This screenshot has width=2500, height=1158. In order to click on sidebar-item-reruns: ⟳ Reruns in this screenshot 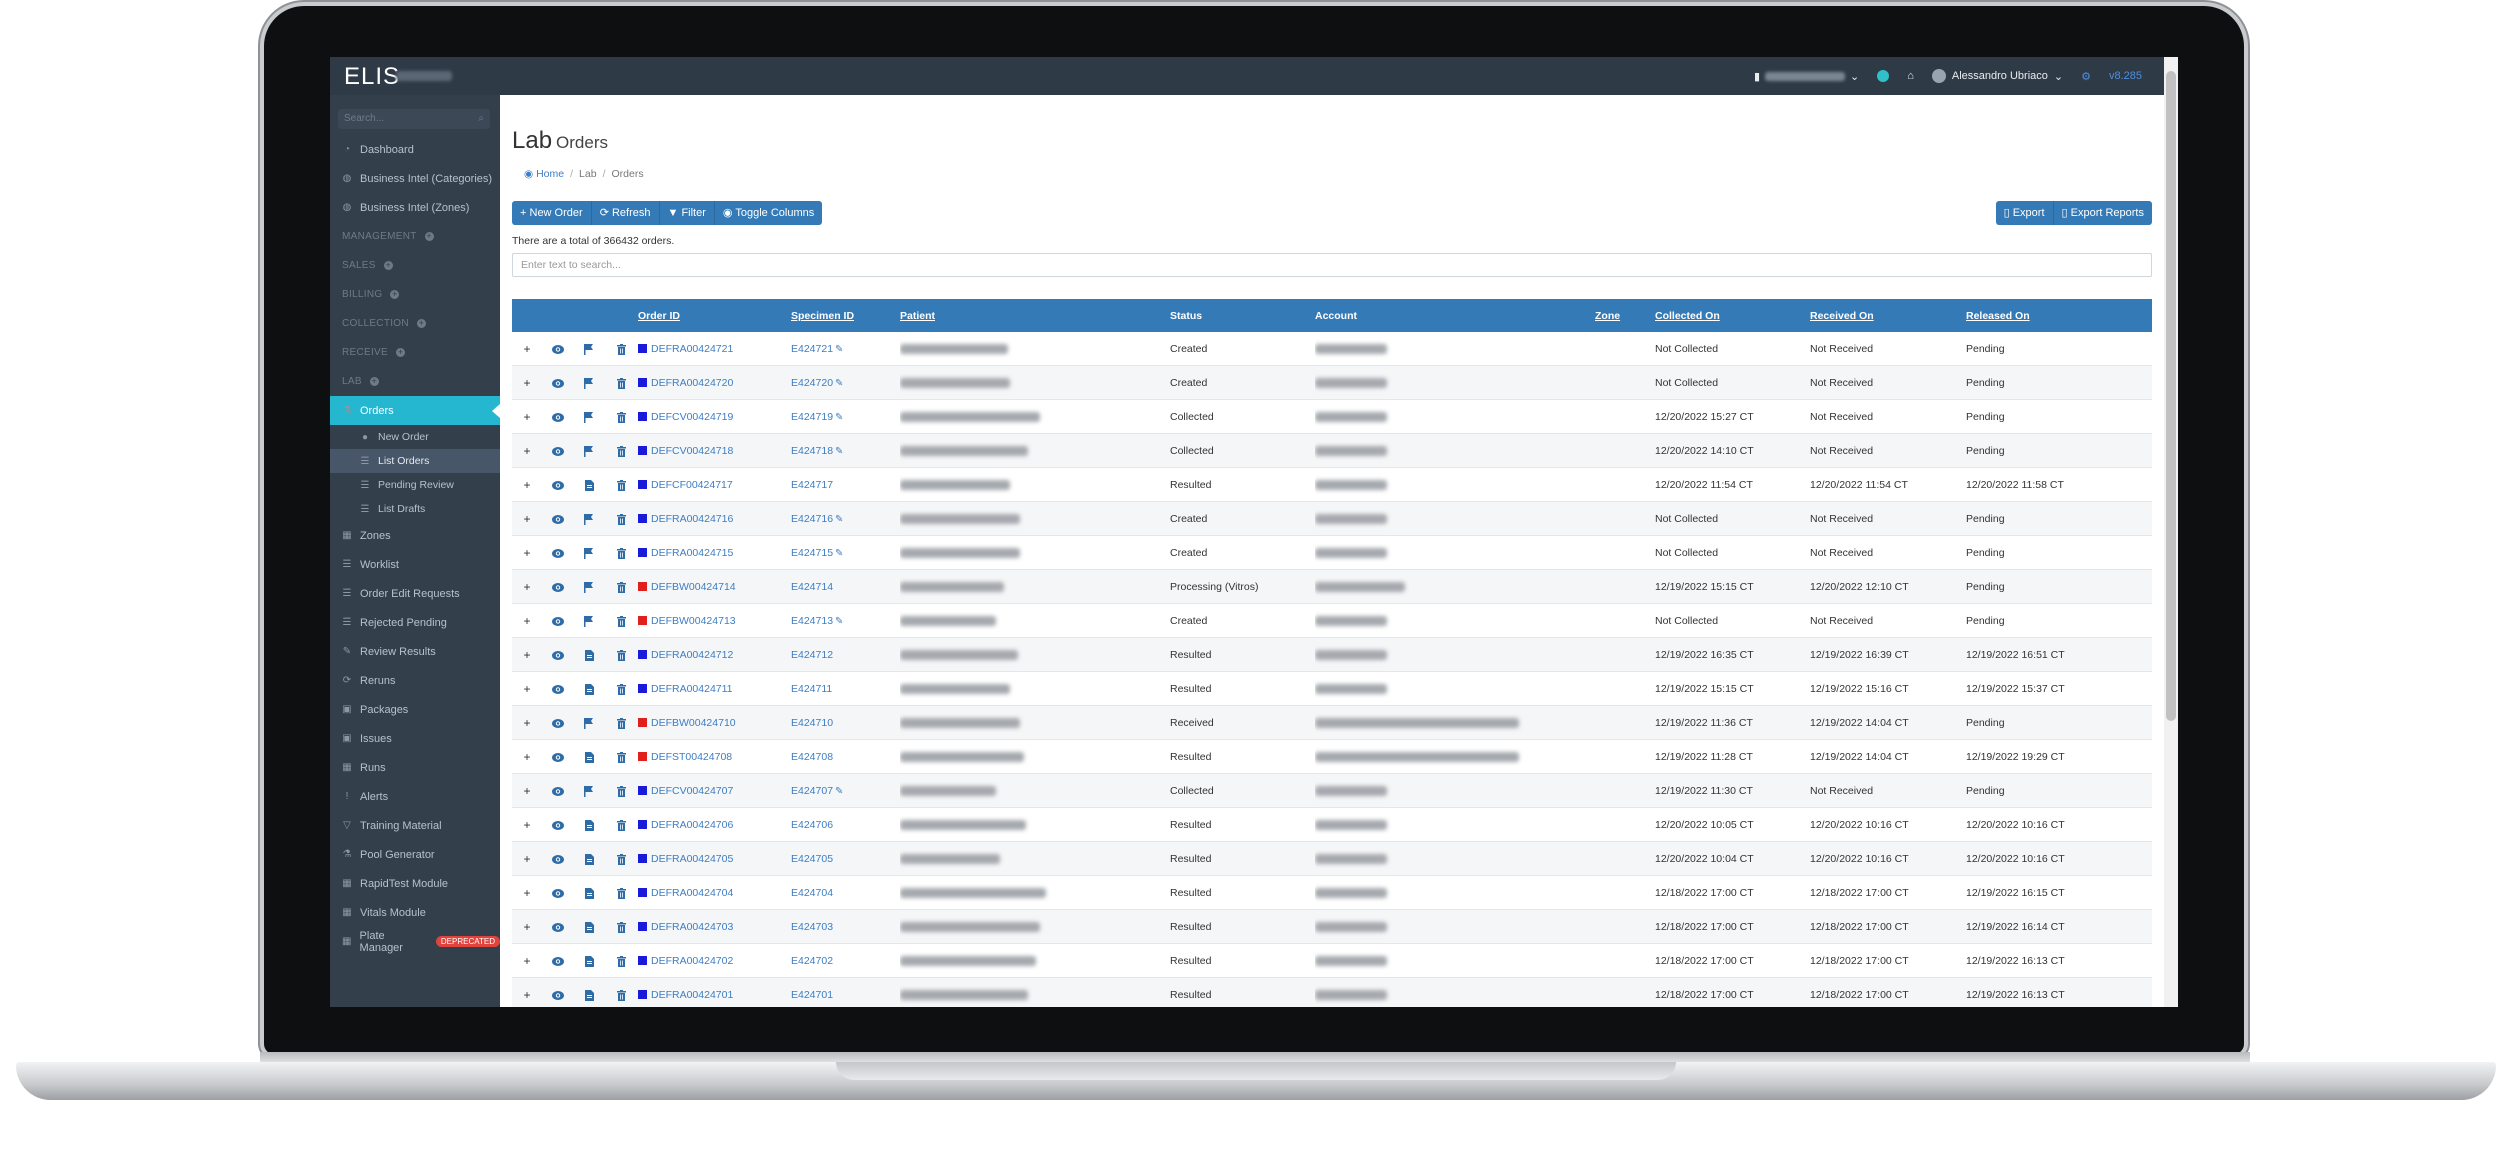, I will do `click(415, 680)`.